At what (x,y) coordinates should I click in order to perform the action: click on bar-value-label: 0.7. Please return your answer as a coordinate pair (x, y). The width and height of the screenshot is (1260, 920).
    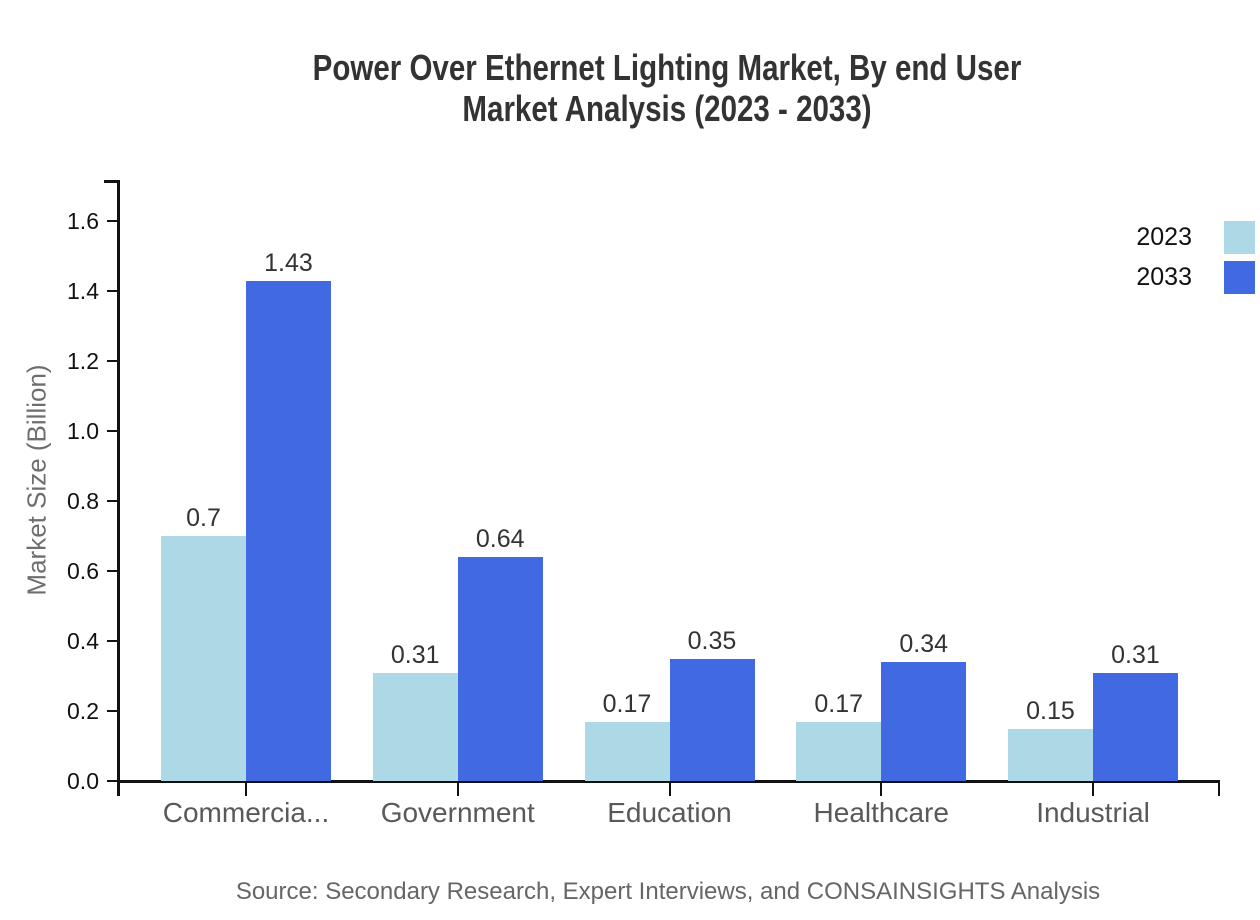
    Looking at the image, I should click on (203, 518).